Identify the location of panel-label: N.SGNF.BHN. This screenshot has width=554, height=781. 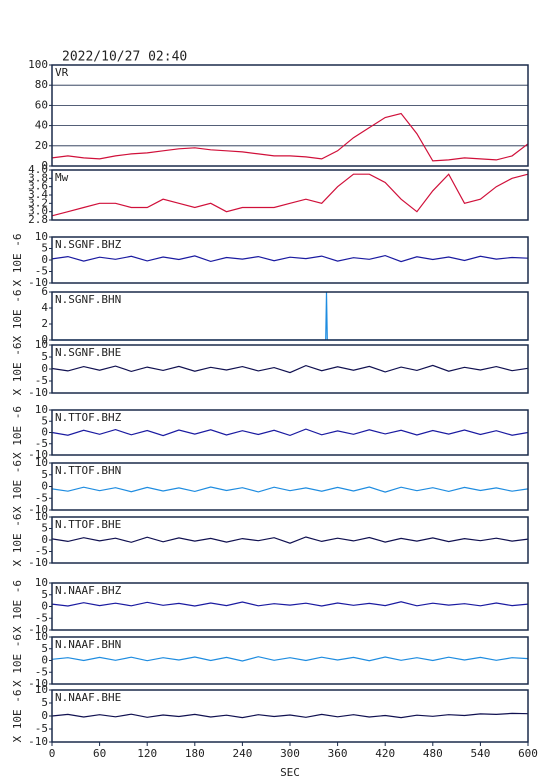
(88, 299).